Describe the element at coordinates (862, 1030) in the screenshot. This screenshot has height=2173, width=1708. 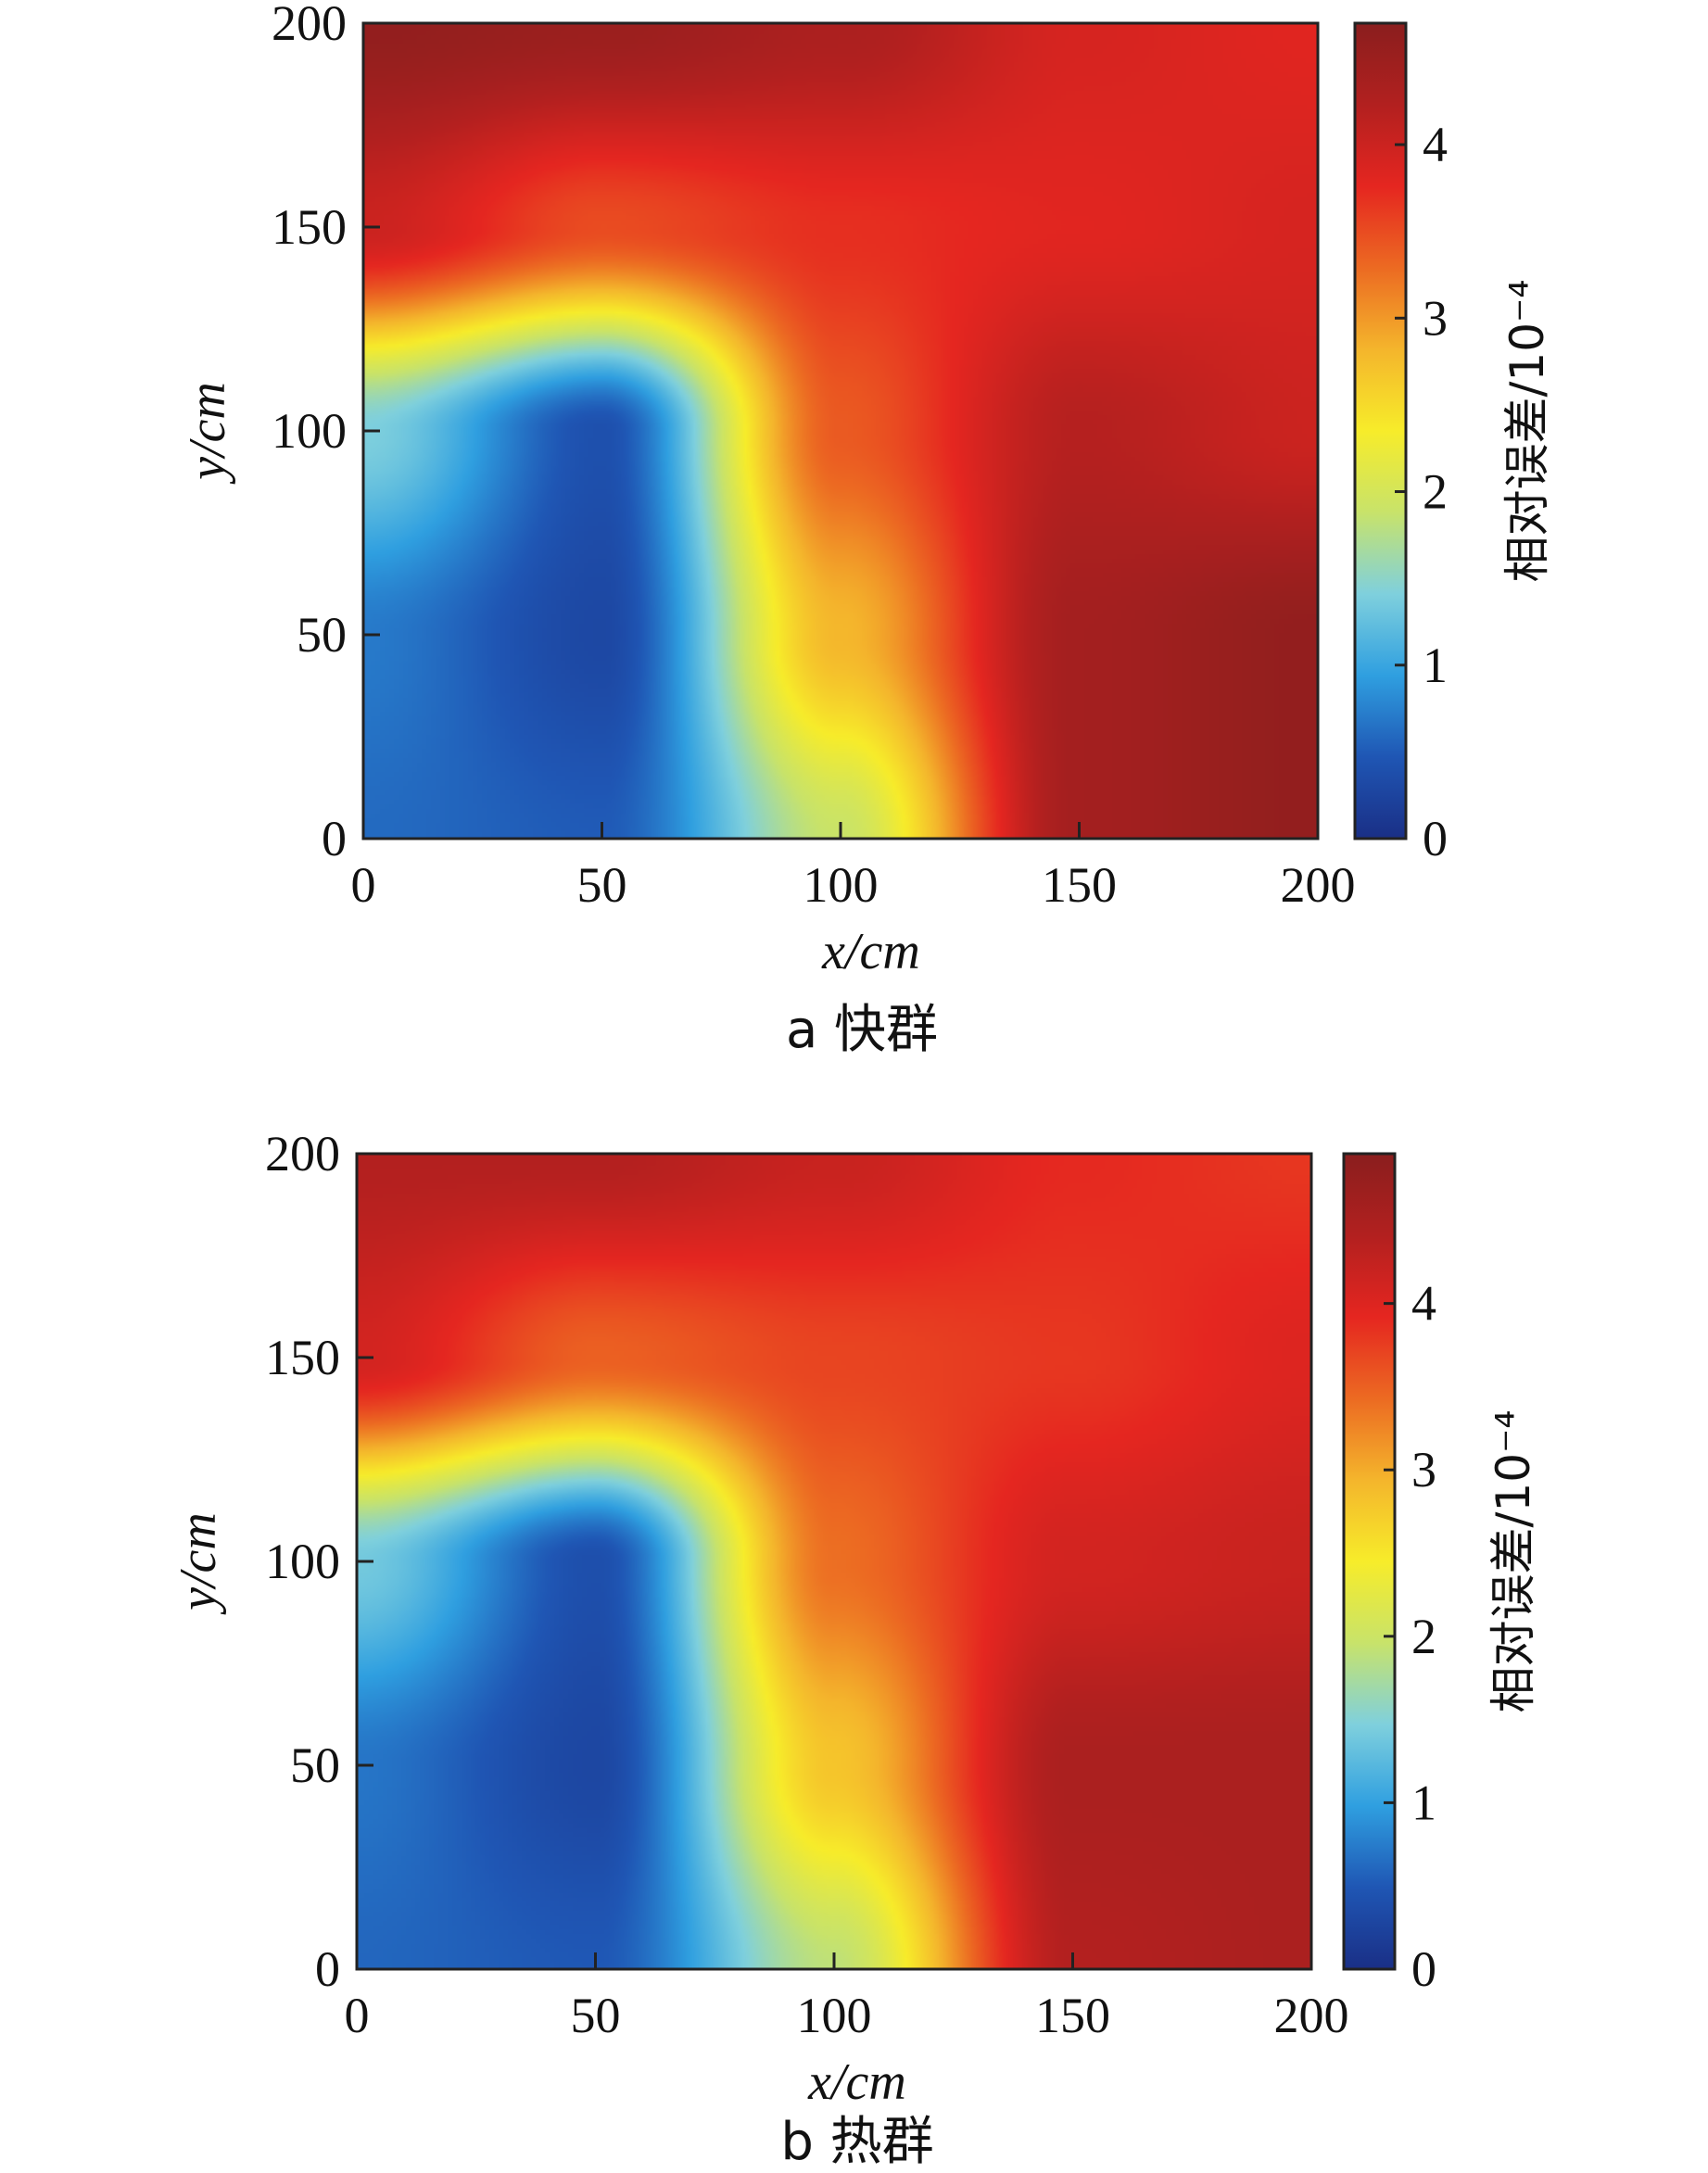
I see `panel-caption: a 快群` at that location.